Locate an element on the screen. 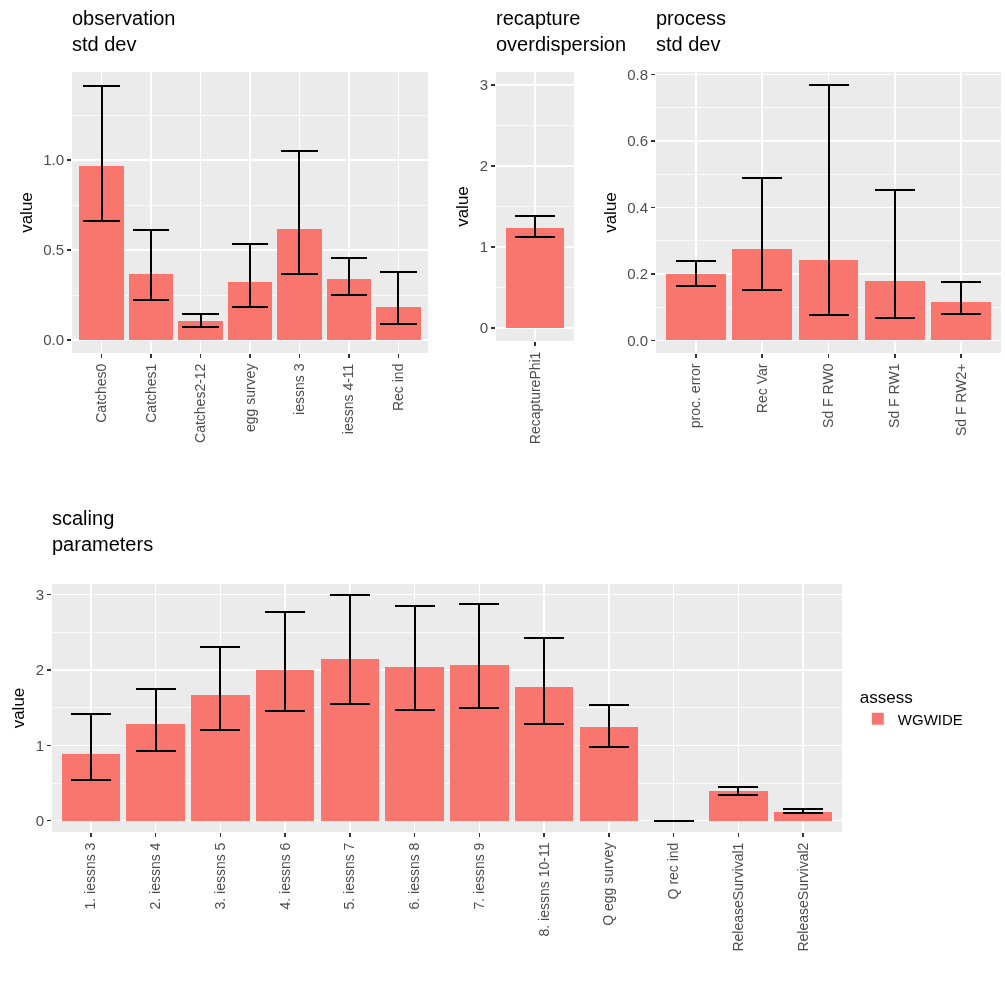 The height and width of the screenshot is (988, 1005). y-tick-label: 0.2 is located at coordinates (637, 274).